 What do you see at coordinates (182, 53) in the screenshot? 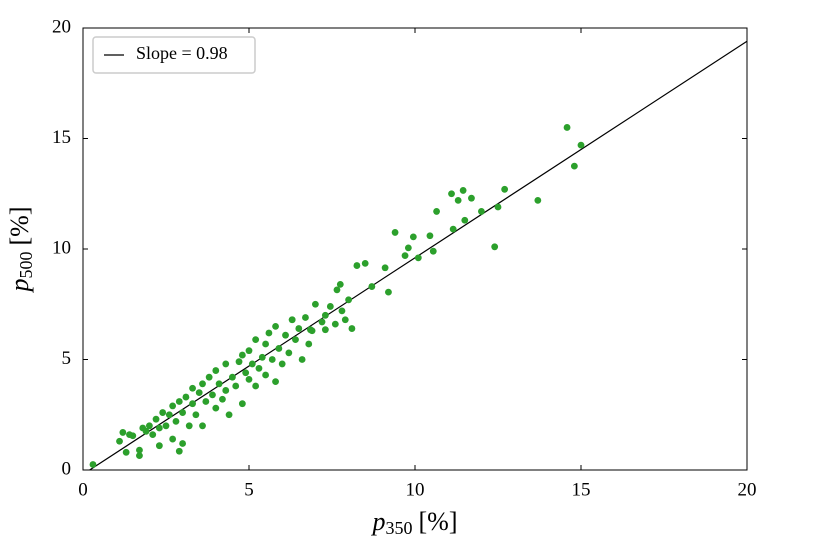
I see `legend-label: Slope = 0.98` at bounding box center [182, 53].